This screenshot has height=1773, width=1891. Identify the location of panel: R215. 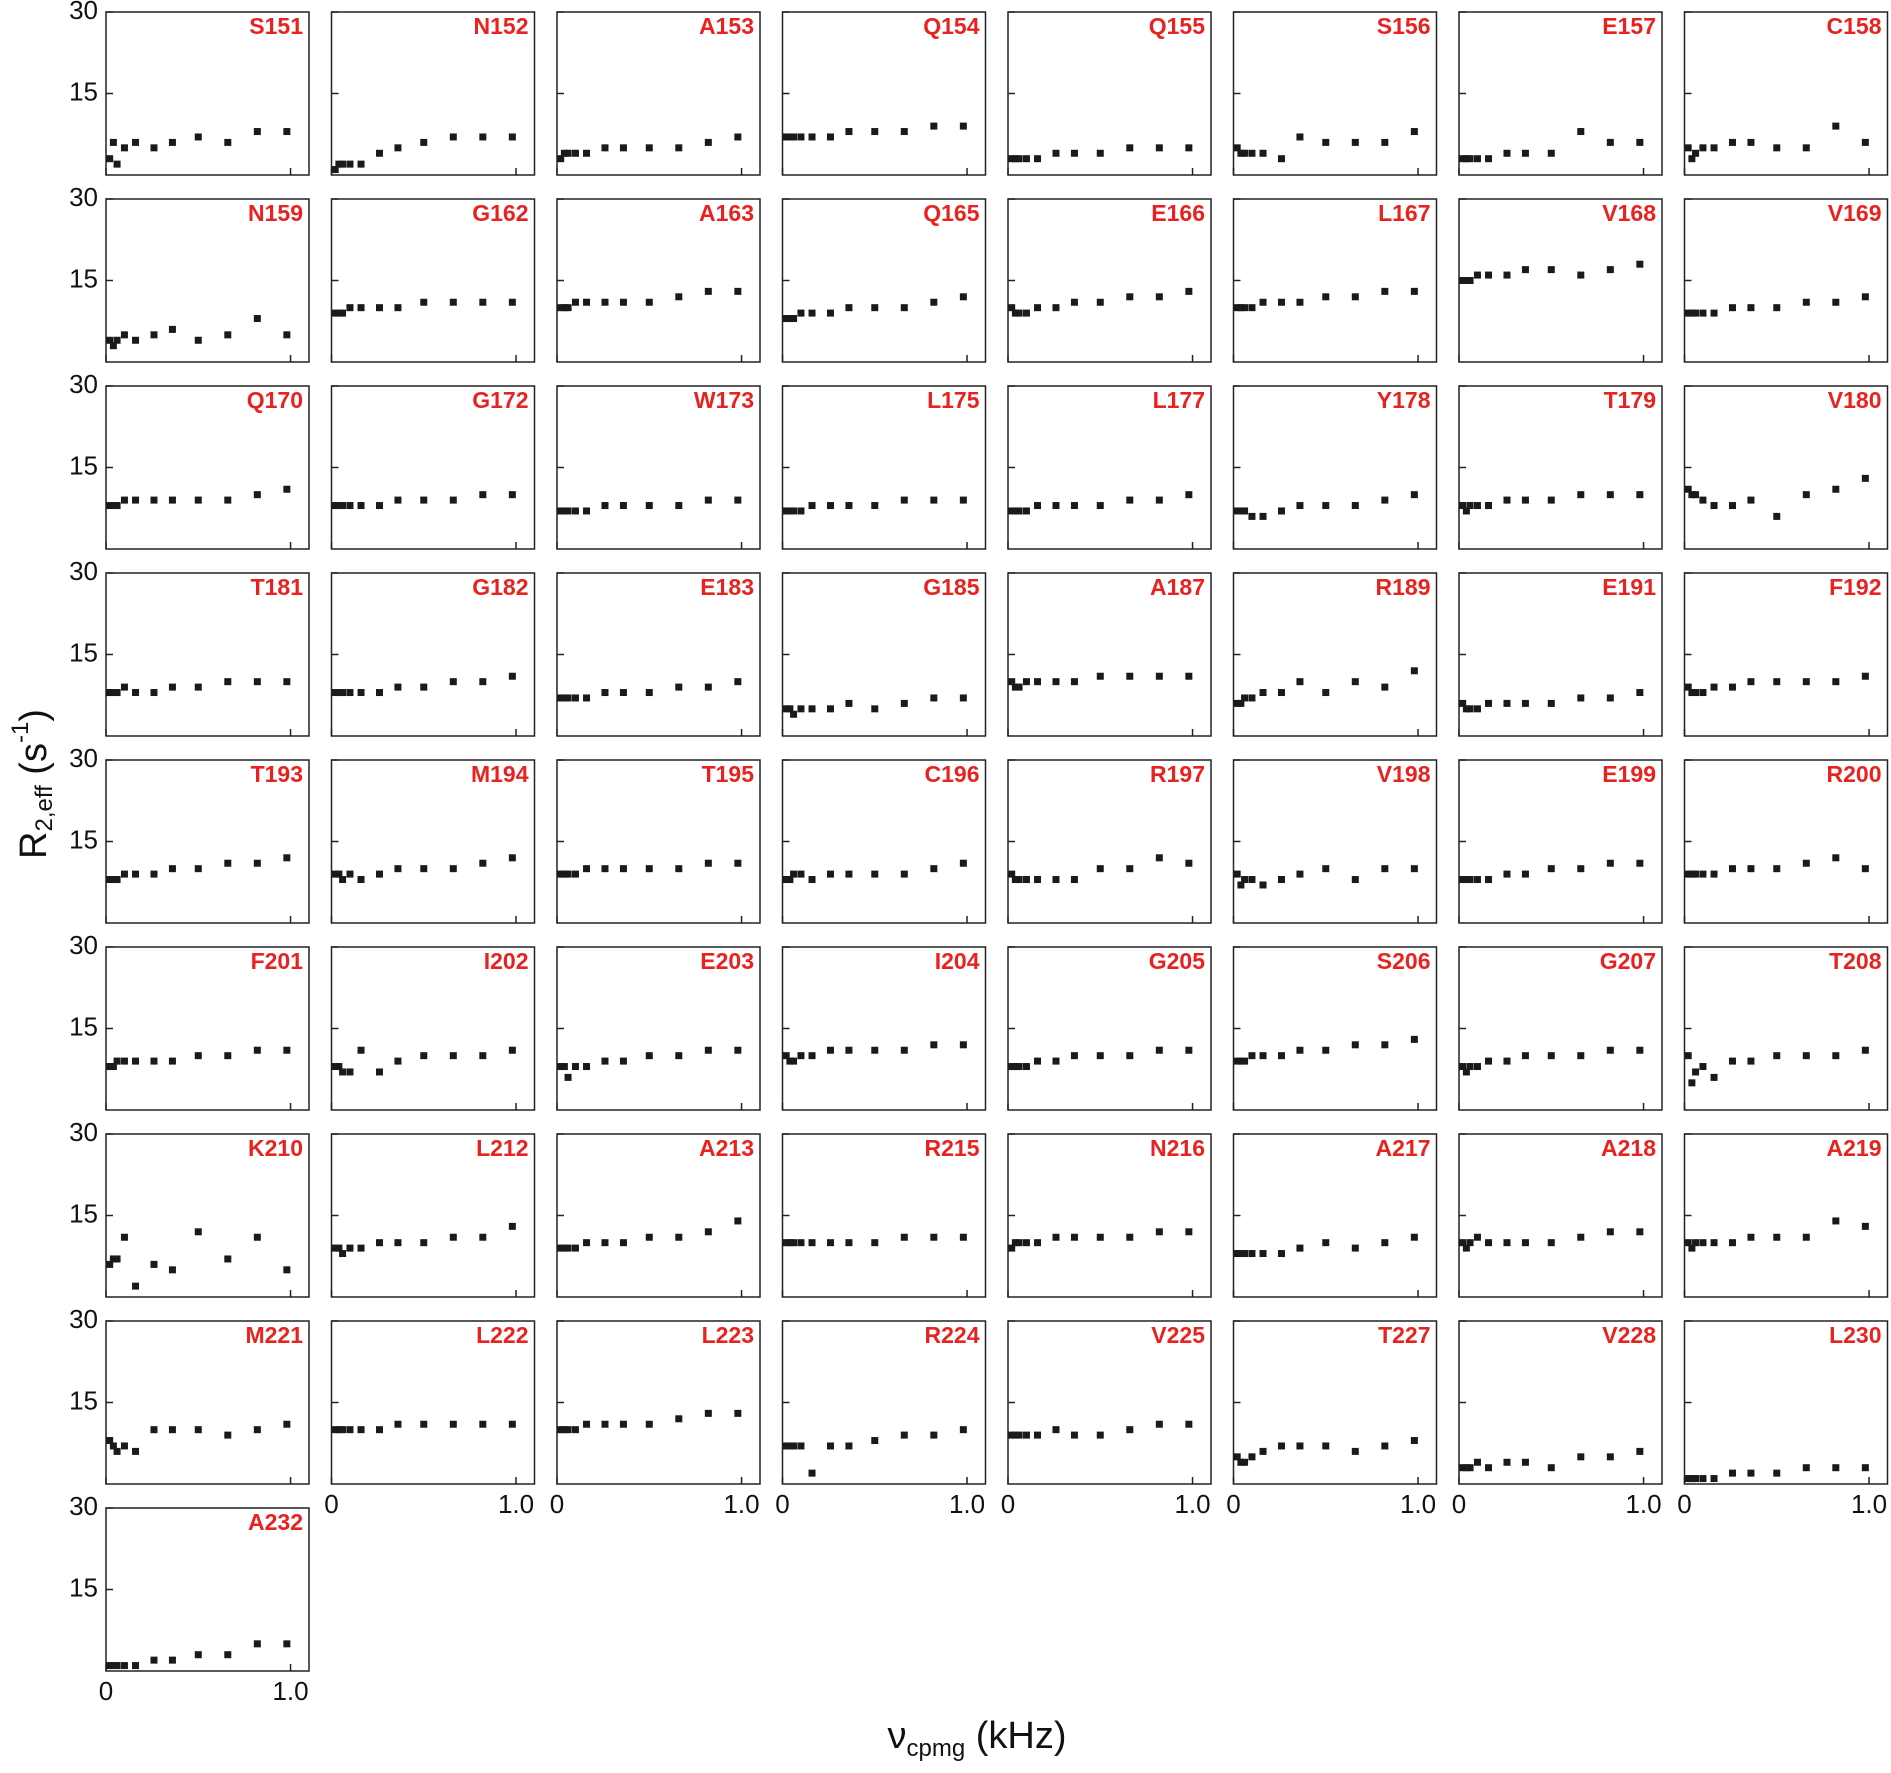
(884, 1215).